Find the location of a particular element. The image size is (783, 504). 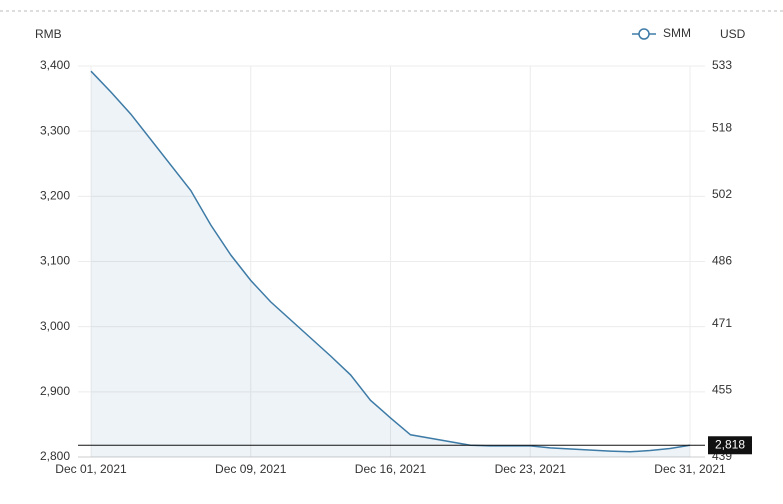

reference-label-box is located at coordinates (730, 445).